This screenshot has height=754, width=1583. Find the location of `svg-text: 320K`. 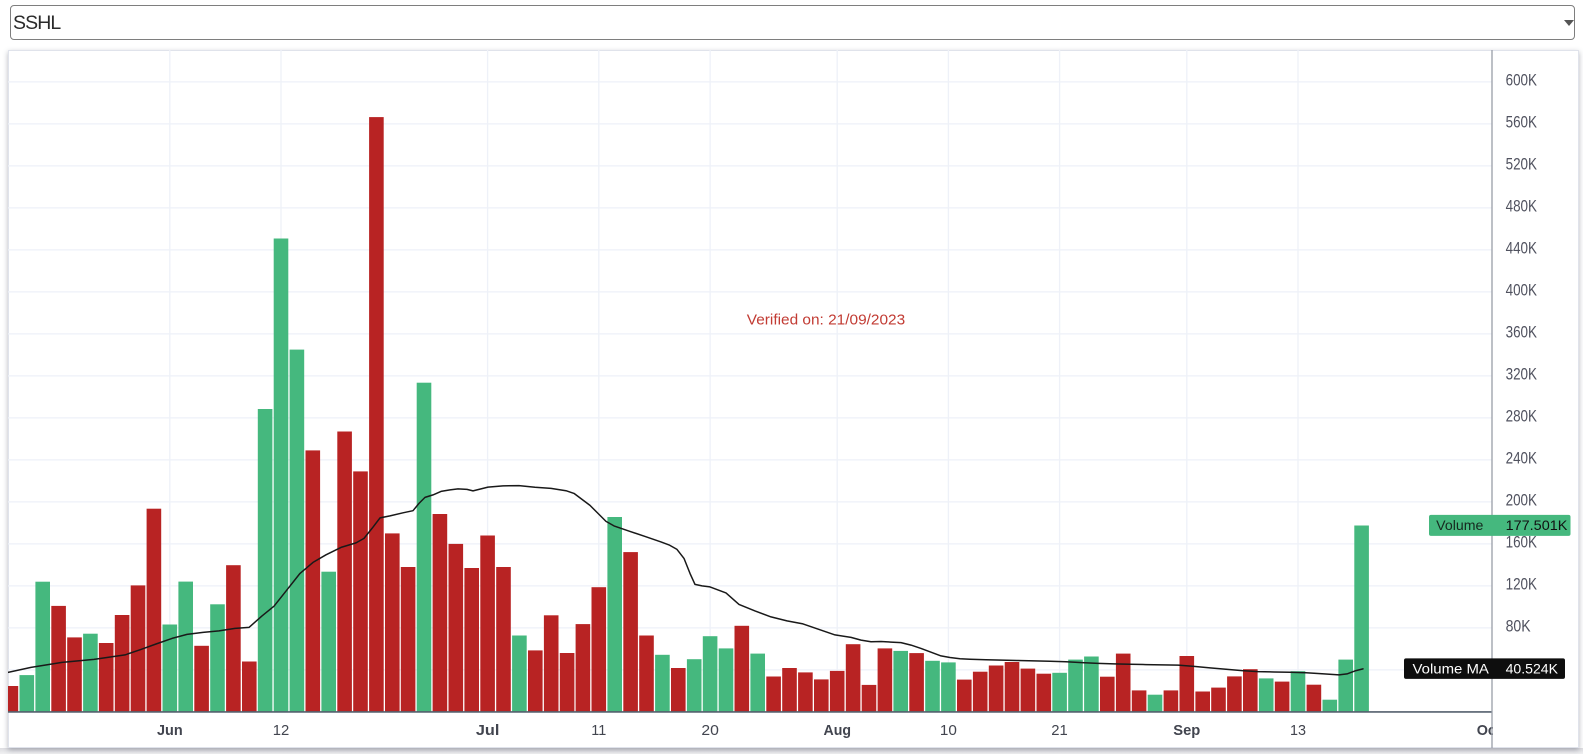

svg-text: 320K is located at coordinates (1521, 373).